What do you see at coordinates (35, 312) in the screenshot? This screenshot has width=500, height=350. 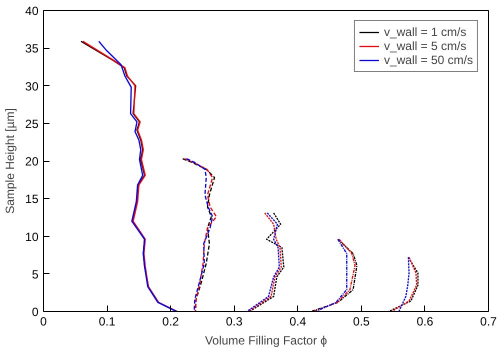 I see `y-tick-label: 0` at bounding box center [35, 312].